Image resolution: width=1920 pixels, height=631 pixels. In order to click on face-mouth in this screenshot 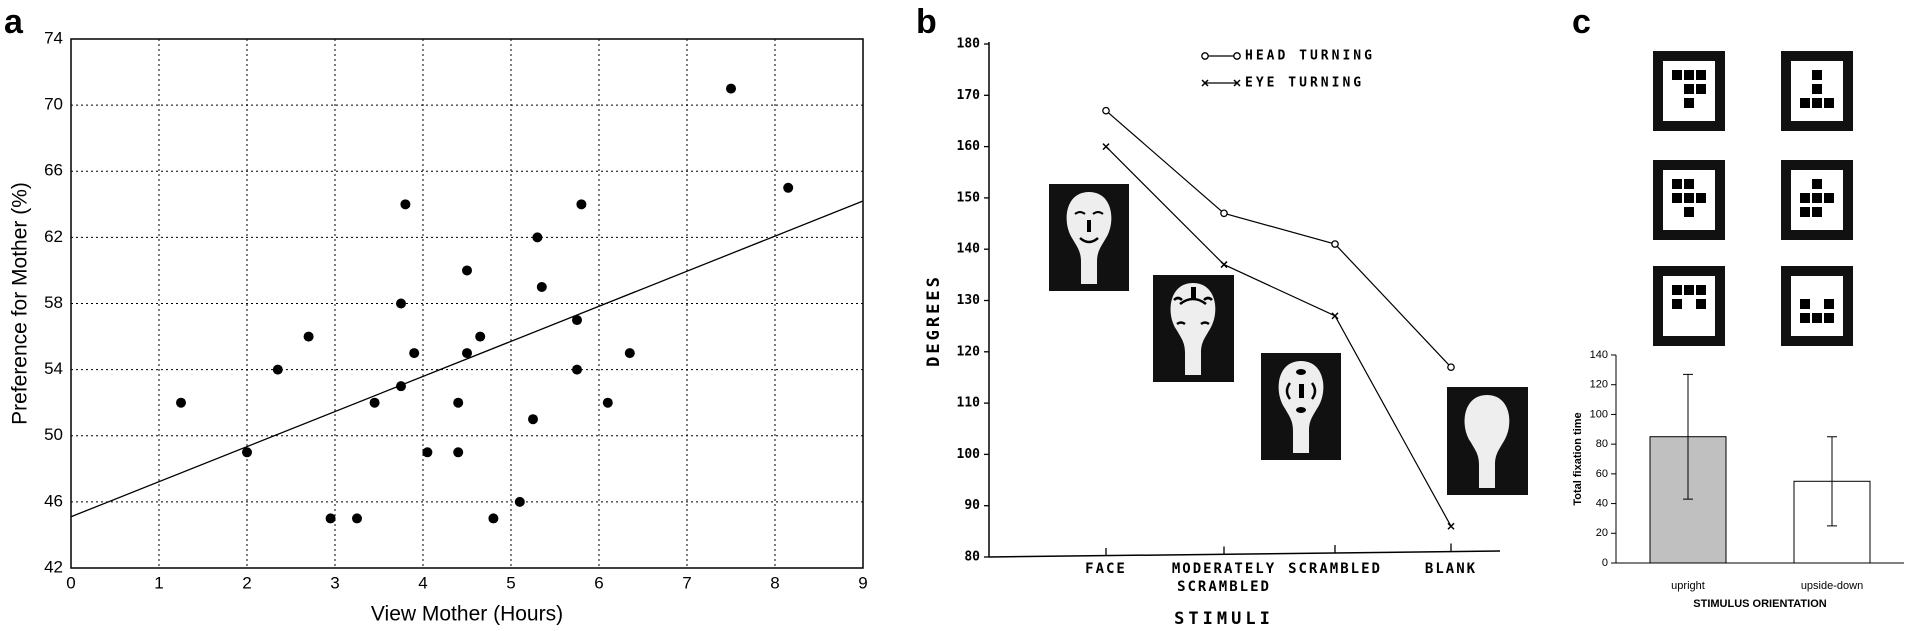, I will do `click(1089, 240)`.